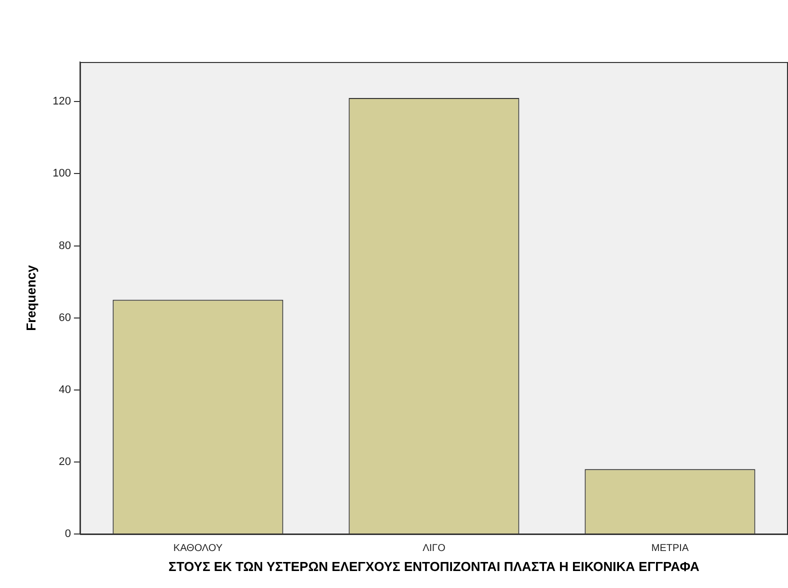 This screenshot has height=588, width=788. Describe the element at coordinates (67, 534) in the screenshot. I see `y-tick-label: 0` at that location.